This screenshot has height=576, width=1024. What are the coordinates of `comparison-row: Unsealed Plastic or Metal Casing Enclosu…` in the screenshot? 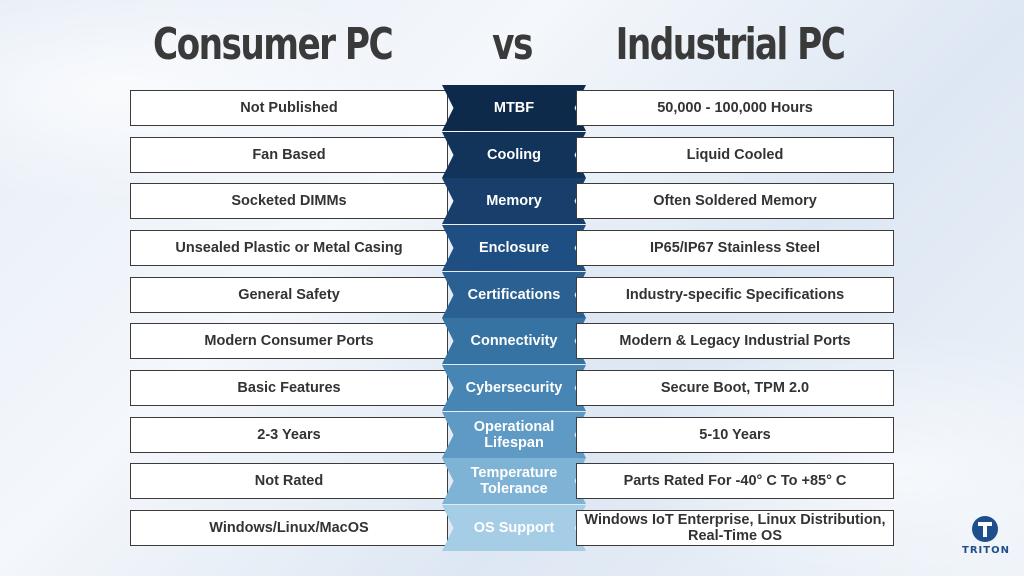 It's located at (512, 248).